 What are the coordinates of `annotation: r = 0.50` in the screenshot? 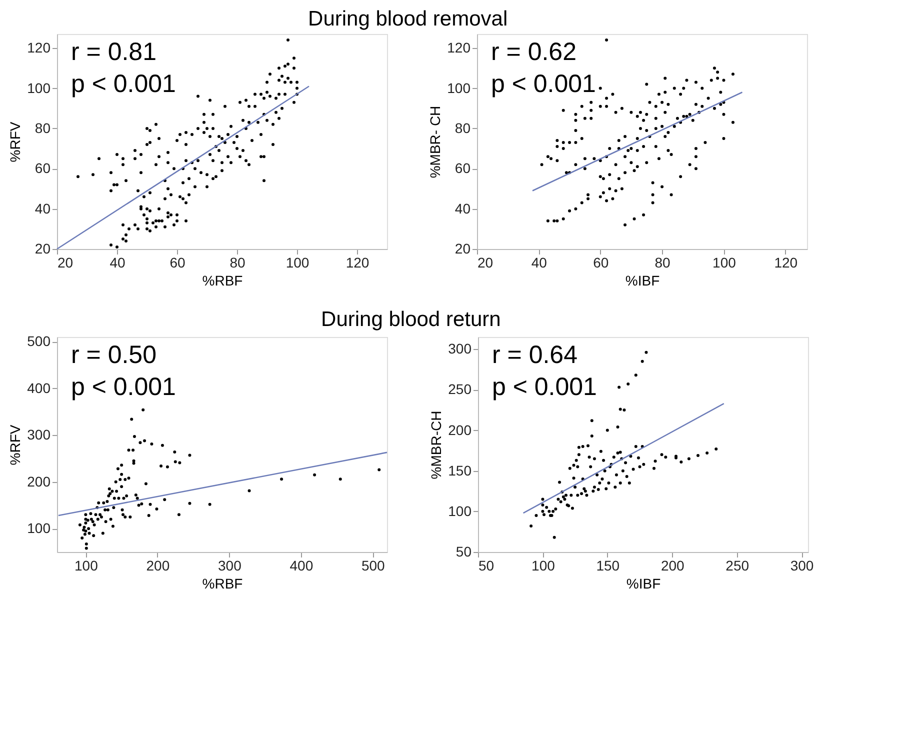 It's located at (113, 355).